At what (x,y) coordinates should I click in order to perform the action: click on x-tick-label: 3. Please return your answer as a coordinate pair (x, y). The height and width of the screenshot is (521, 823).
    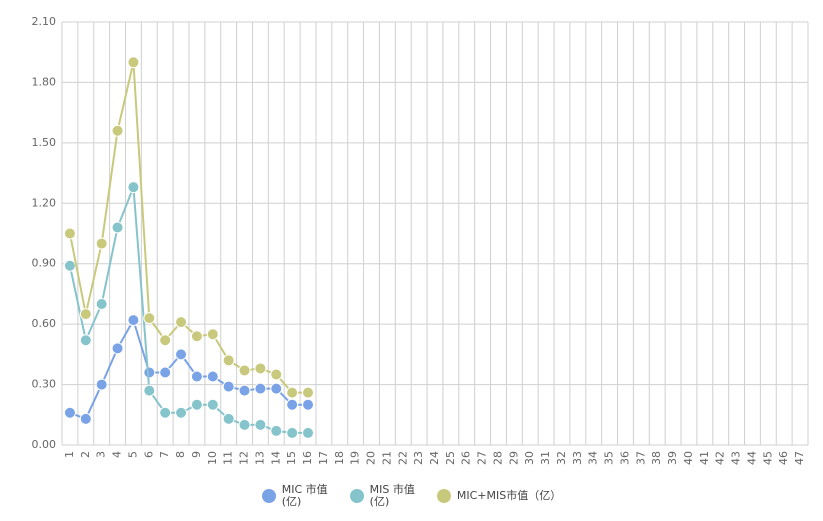
    Looking at the image, I should click on (101, 454).